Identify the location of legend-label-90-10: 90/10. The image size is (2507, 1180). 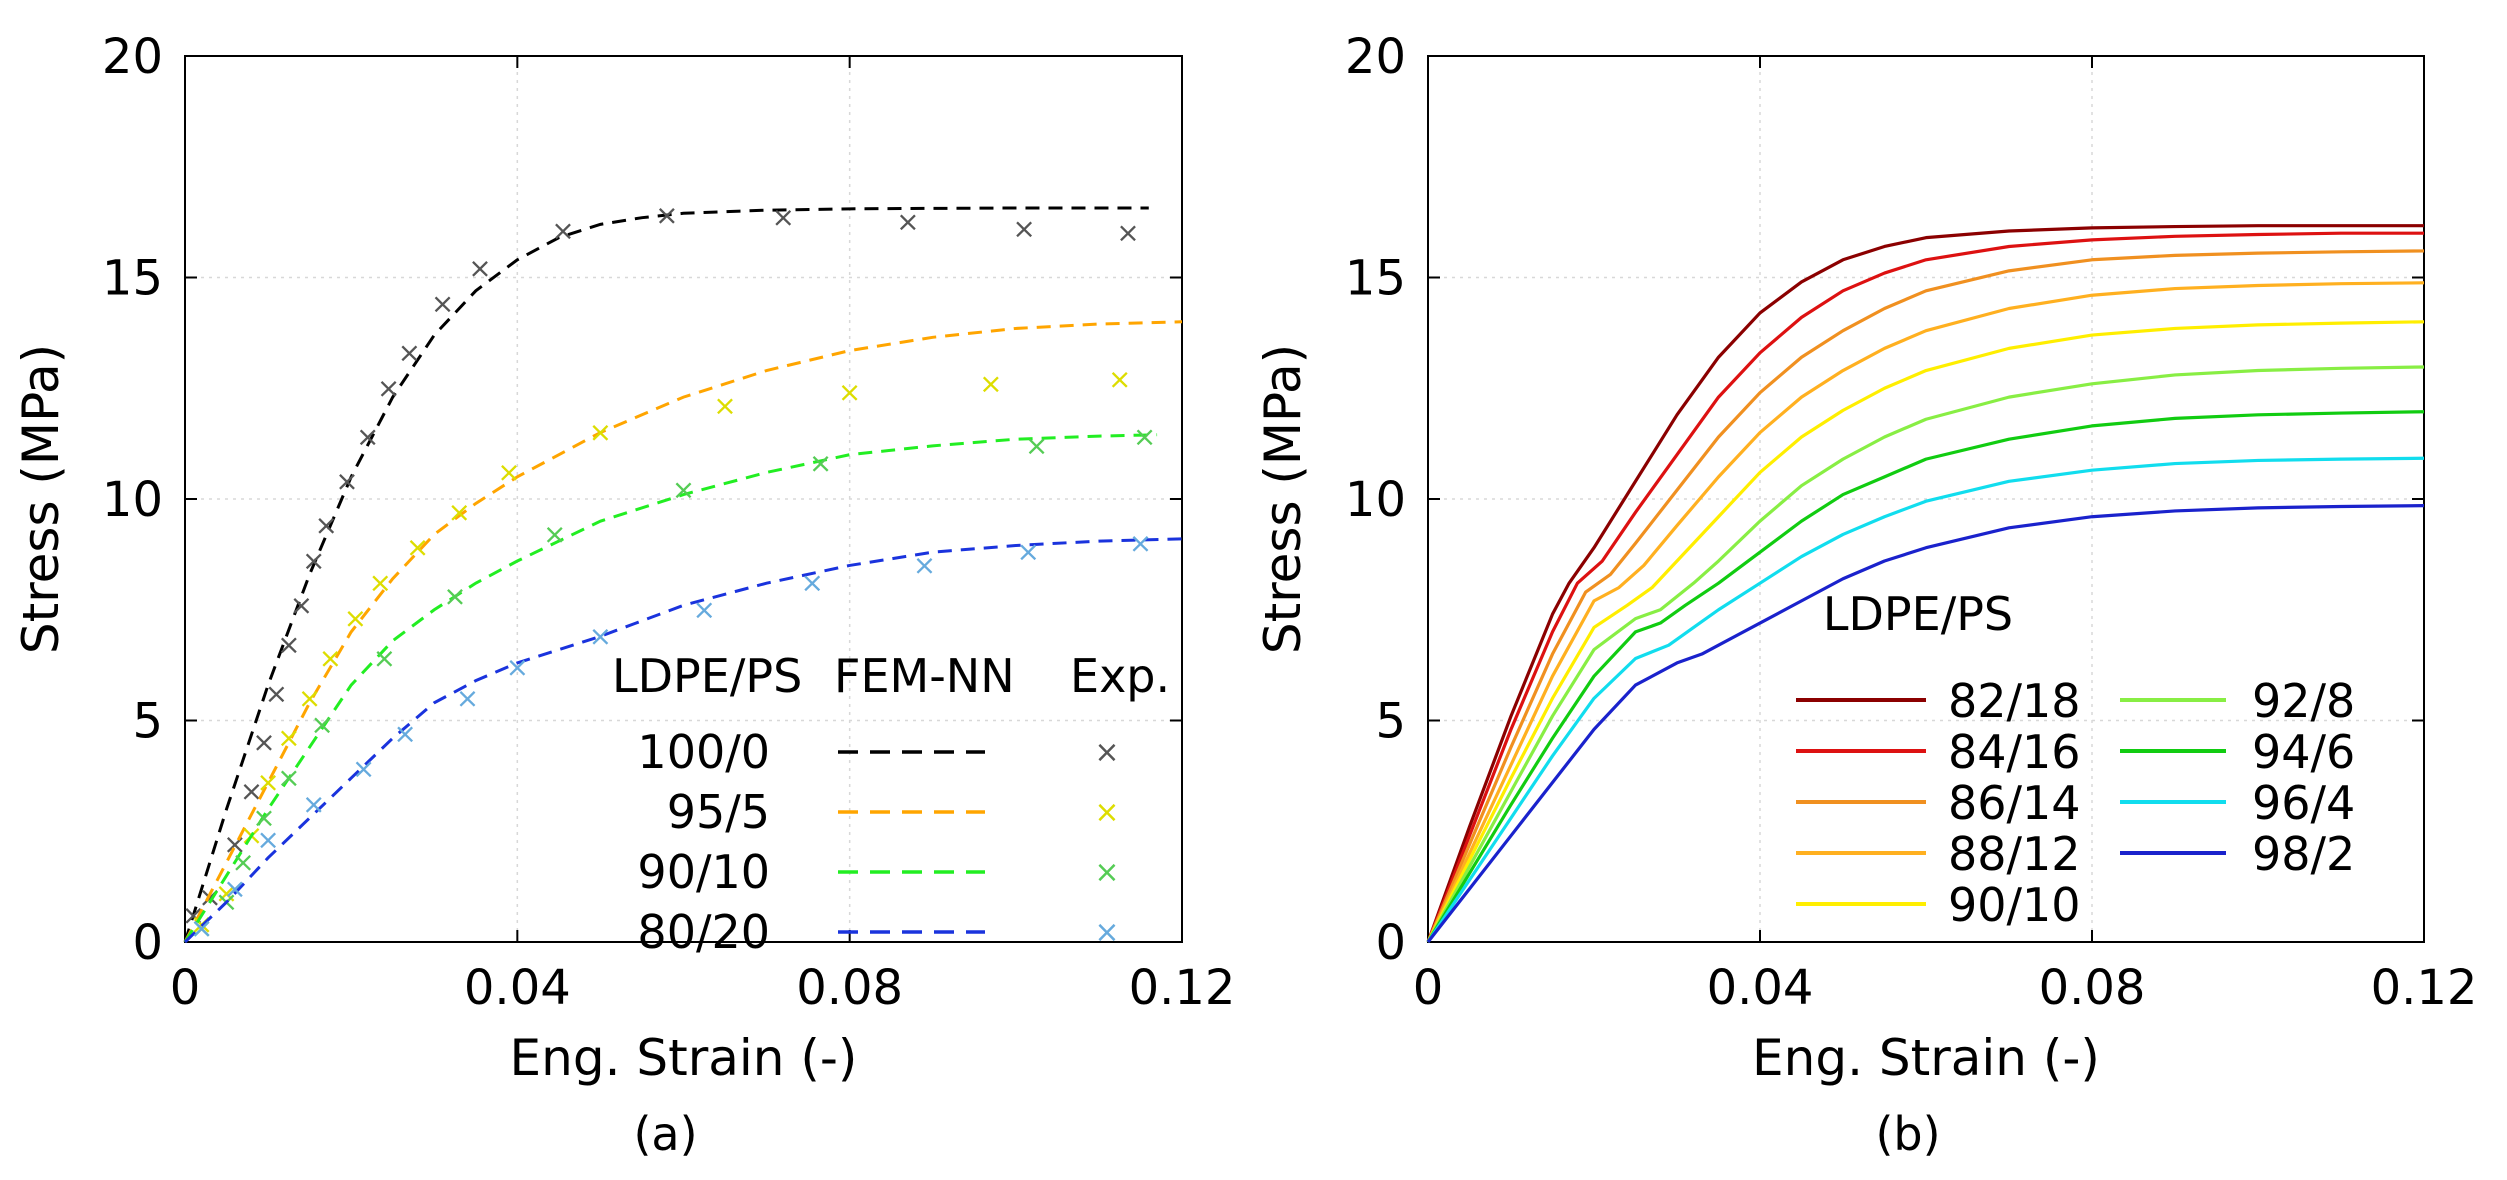
(703, 872).